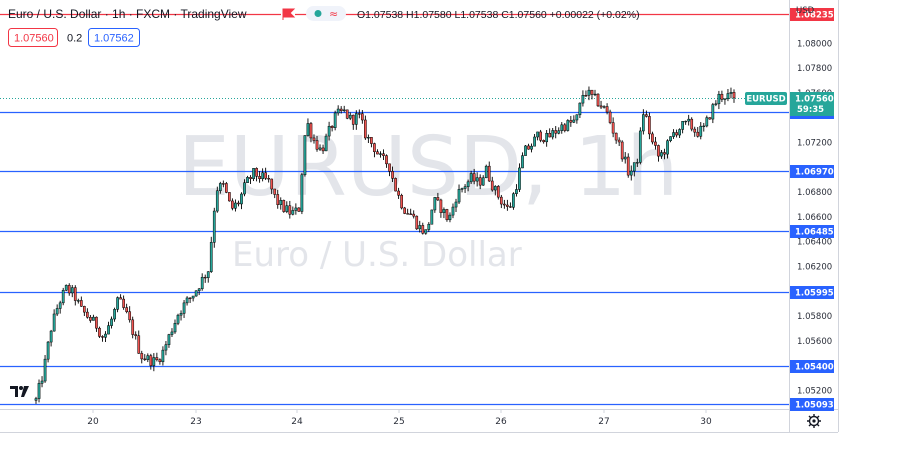  Describe the element at coordinates (288, 14) in the screenshot. I see `flag-icon` at that location.